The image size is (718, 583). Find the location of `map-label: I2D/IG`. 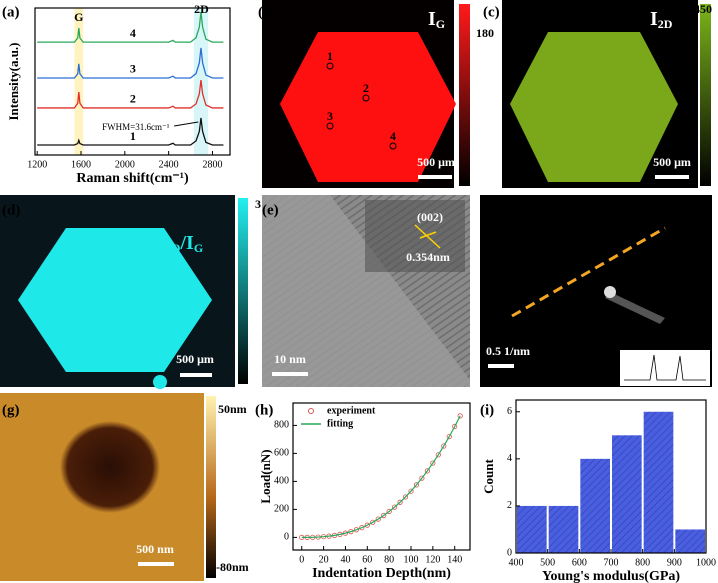

map-label: I2D/IG is located at coordinates (180, 243).